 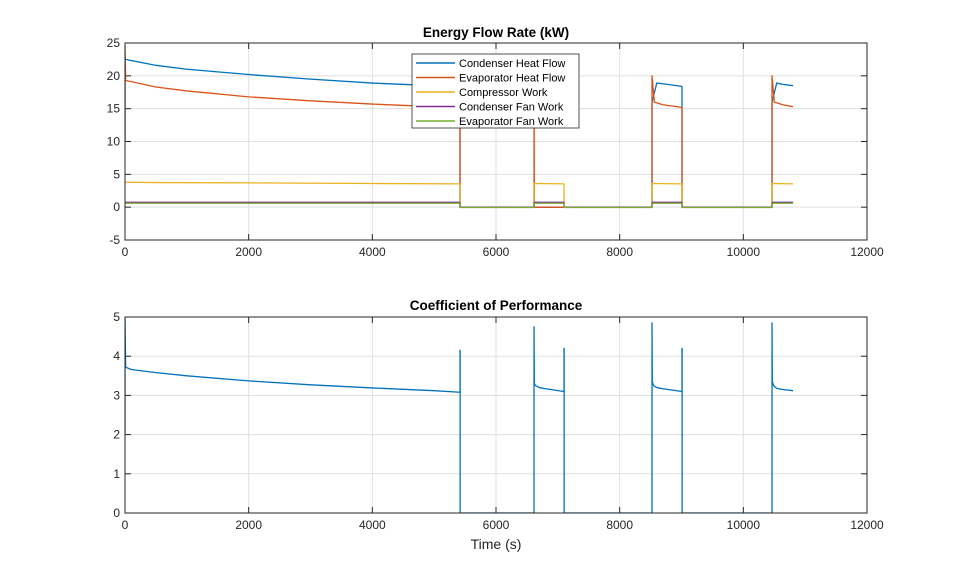 I want to click on x-axis-label: Time (s), so click(x=496, y=544).